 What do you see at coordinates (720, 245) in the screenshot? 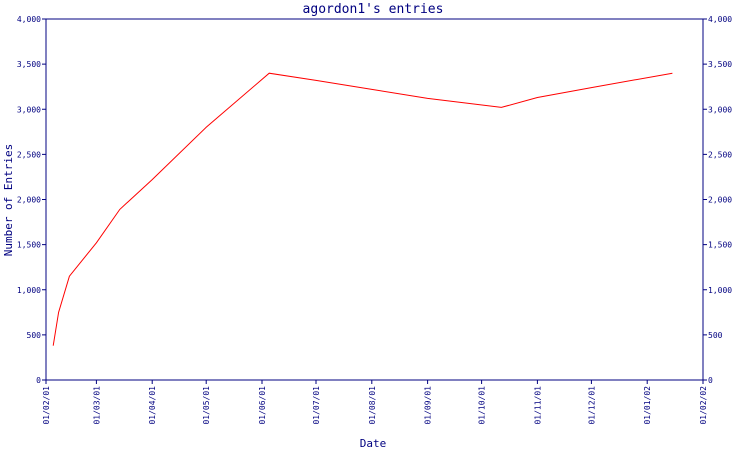
I see `y-tick-label-right: 1,500` at bounding box center [720, 245].